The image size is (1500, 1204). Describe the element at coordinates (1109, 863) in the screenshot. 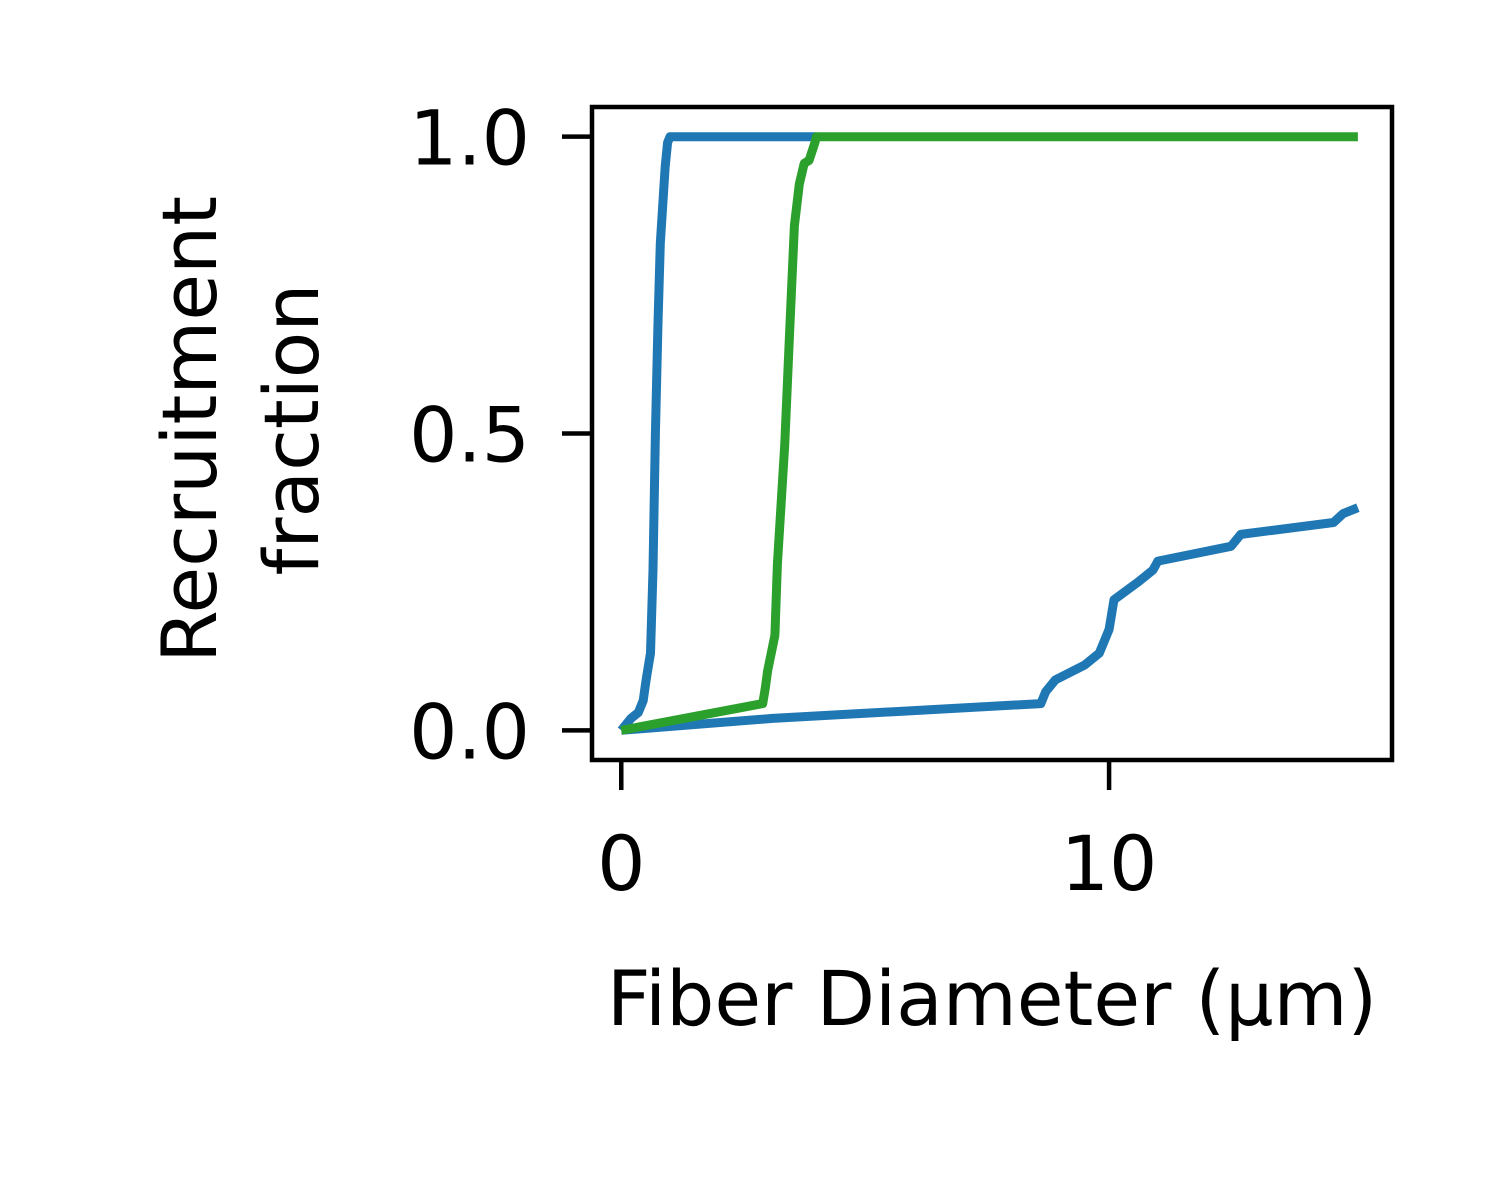

I see `x-tick-label-1: 10` at that location.